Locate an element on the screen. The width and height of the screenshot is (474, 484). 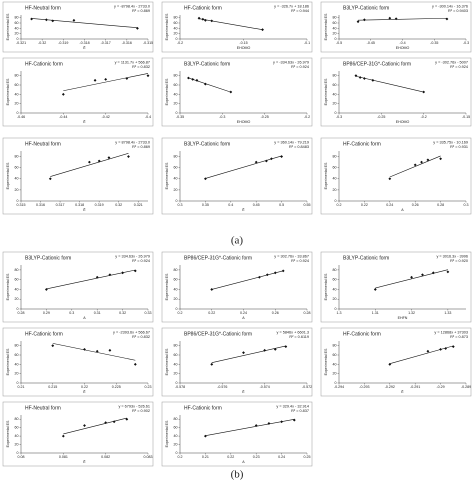
x-tick-label: -0.292 is located at coordinates (390, 387).